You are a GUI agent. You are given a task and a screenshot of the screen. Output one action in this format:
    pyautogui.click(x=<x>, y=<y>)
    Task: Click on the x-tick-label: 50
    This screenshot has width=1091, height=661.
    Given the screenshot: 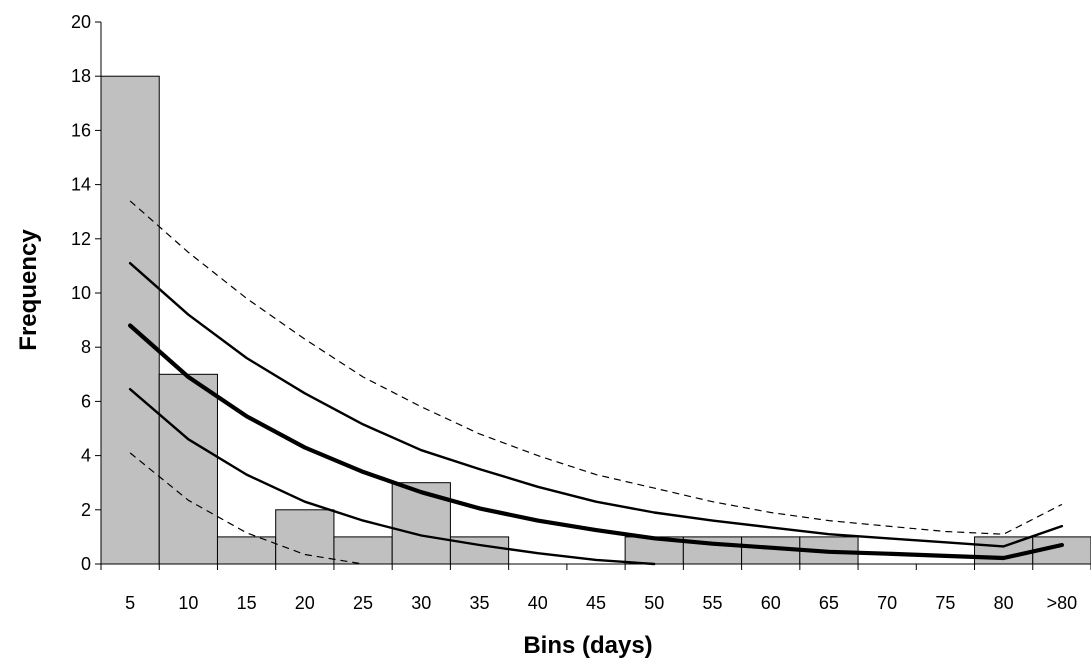 What is the action you would take?
    pyautogui.click(x=654, y=603)
    